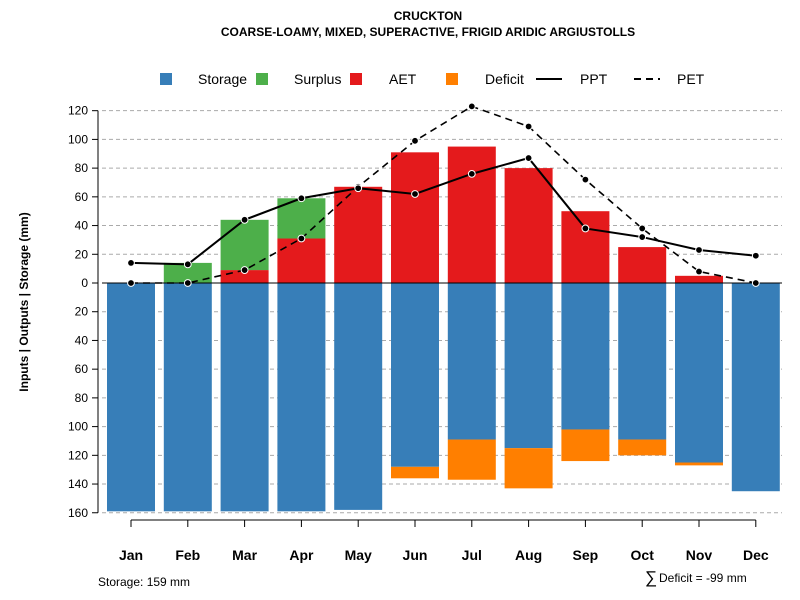  Describe the element at coordinates (755, 283) in the screenshot. I see `pet-point-dec` at that location.